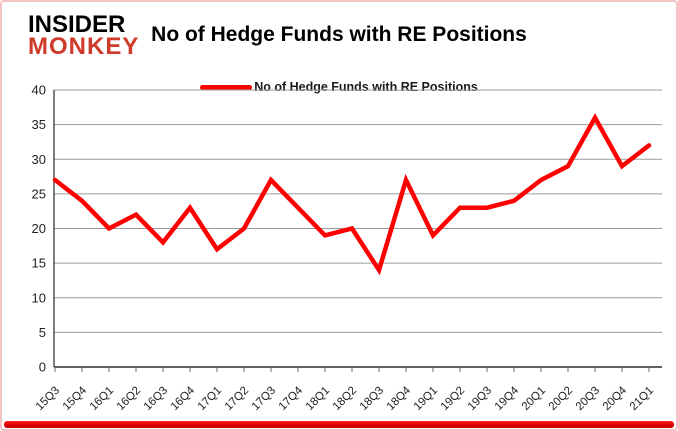 The height and width of the screenshot is (431, 678). Describe the element at coordinates (264, 399) in the screenshot. I see `x-axis-label: 17Q3` at that location.